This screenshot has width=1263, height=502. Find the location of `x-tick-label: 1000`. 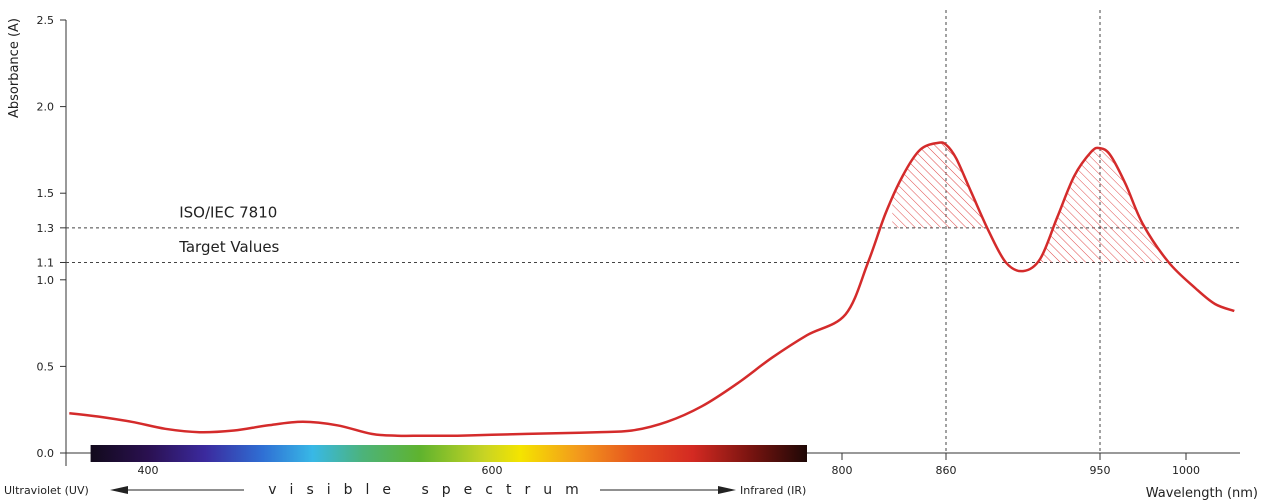

x-tick-label: 1000 is located at coordinates (1186, 470).